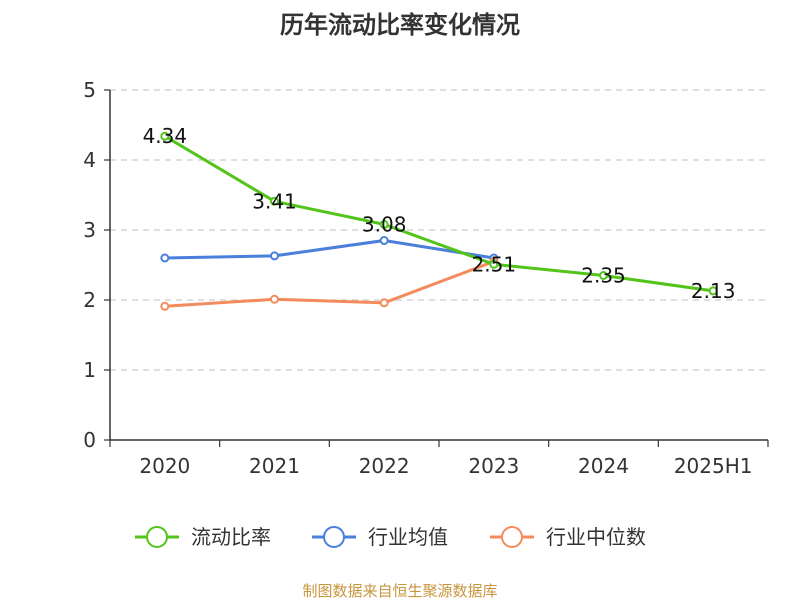 This screenshot has width=800, height=600. I want to click on legend-label: 流动比率, so click(231, 537).